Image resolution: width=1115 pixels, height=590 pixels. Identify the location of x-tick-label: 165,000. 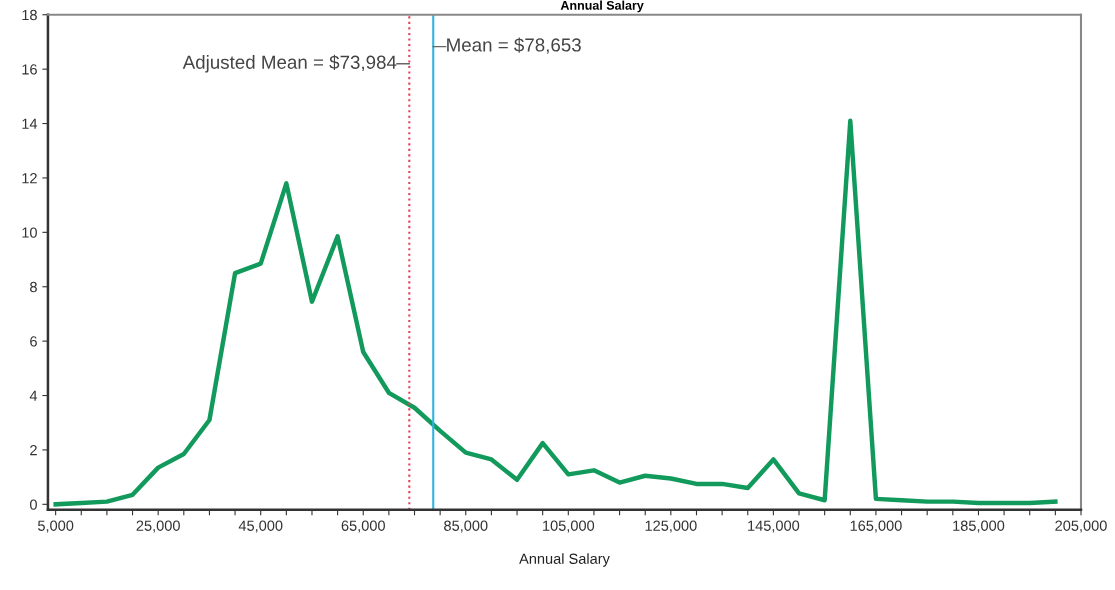
(876, 526).